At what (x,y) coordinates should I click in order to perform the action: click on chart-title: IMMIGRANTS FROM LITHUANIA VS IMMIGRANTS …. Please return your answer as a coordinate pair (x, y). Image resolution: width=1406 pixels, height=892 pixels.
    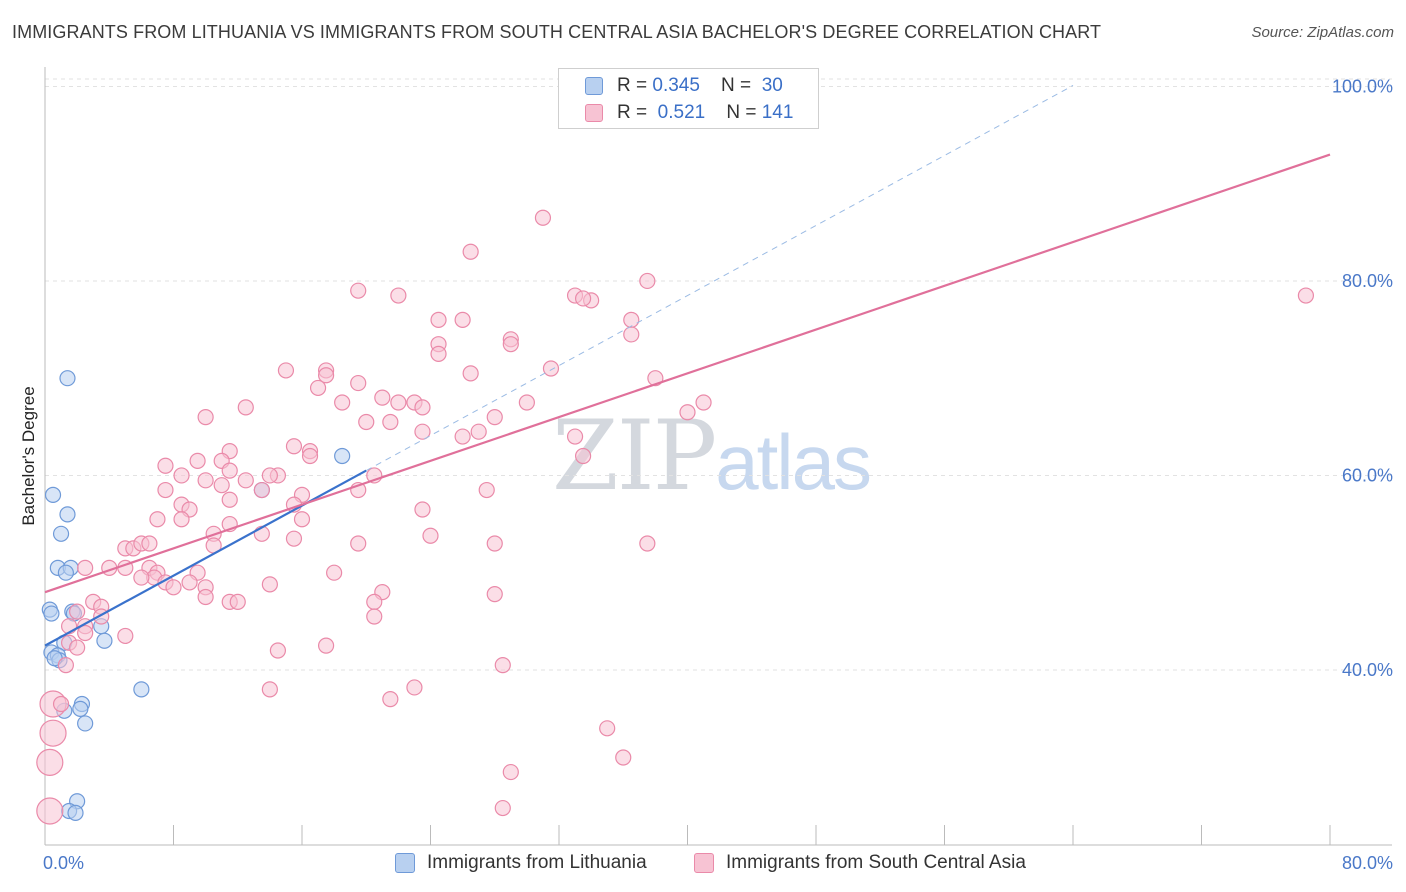
    Looking at the image, I should click on (557, 32).